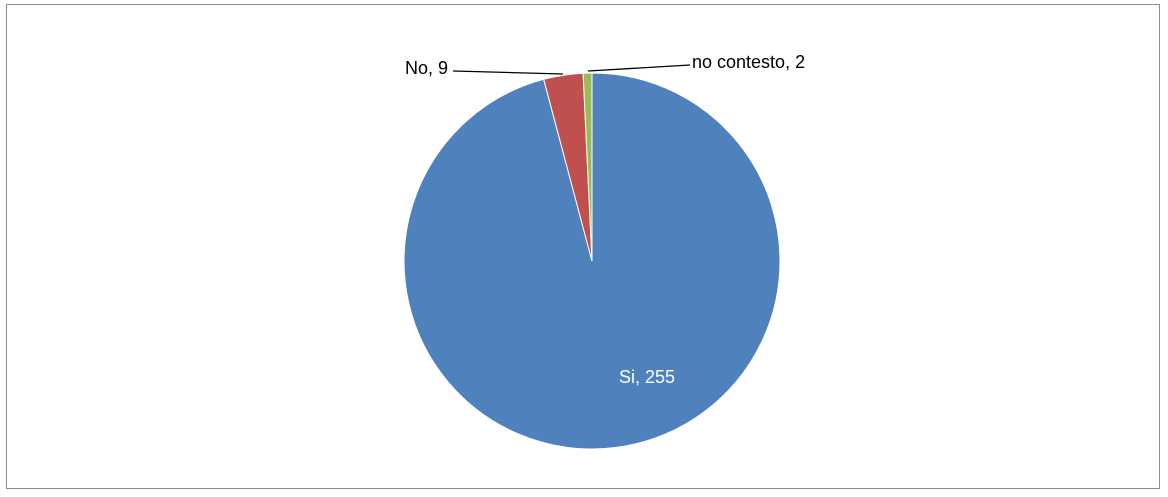 The image size is (1168, 497). Describe the element at coordinates (508, 72) in the screenshot. I see `leader-line-no` at that location.